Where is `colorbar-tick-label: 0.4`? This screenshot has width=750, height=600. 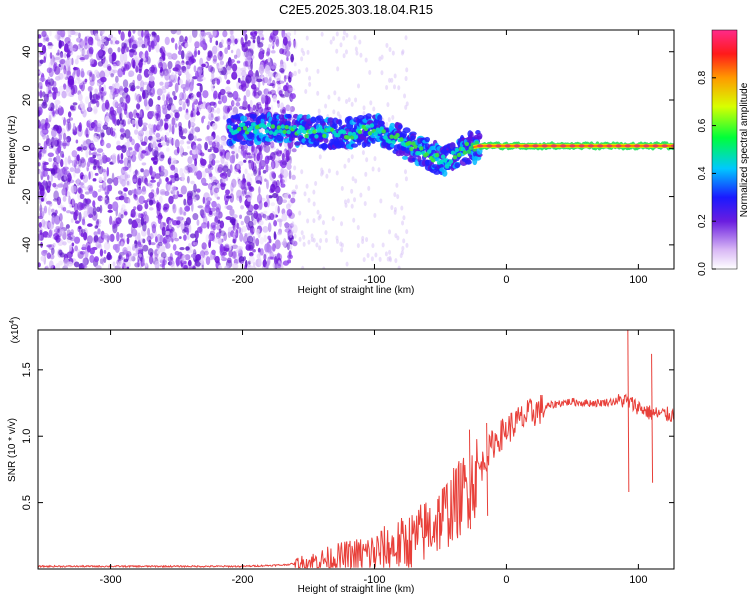 colorbar-tick-label: 0.4 is located at coordinates (702, 173).